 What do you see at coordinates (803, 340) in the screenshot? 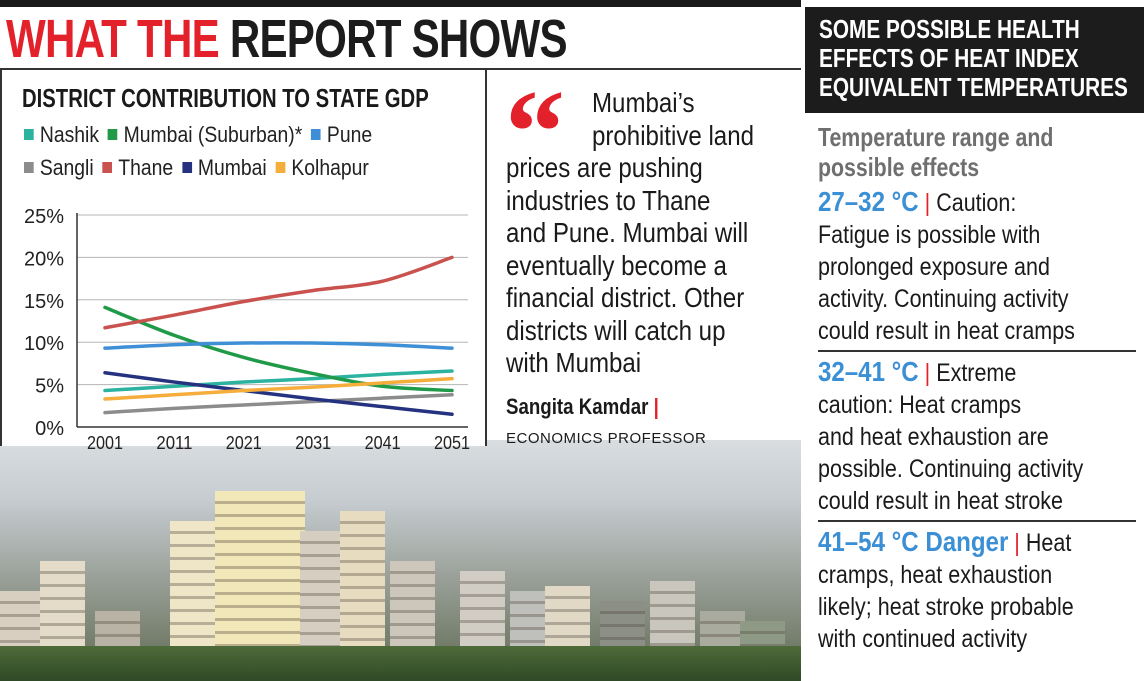
I see `column-gutter` at bounding box center [803, 340].